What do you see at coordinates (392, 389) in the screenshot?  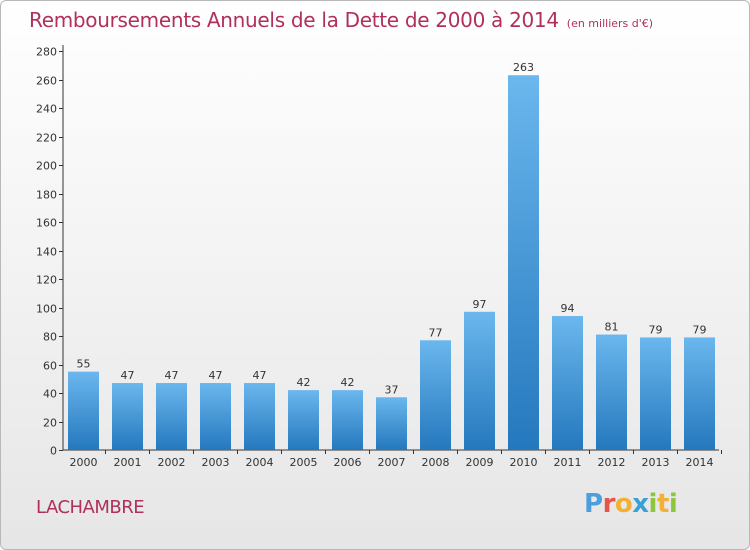 I see `bar-value-label: 37` at bounding box center [392, 389].